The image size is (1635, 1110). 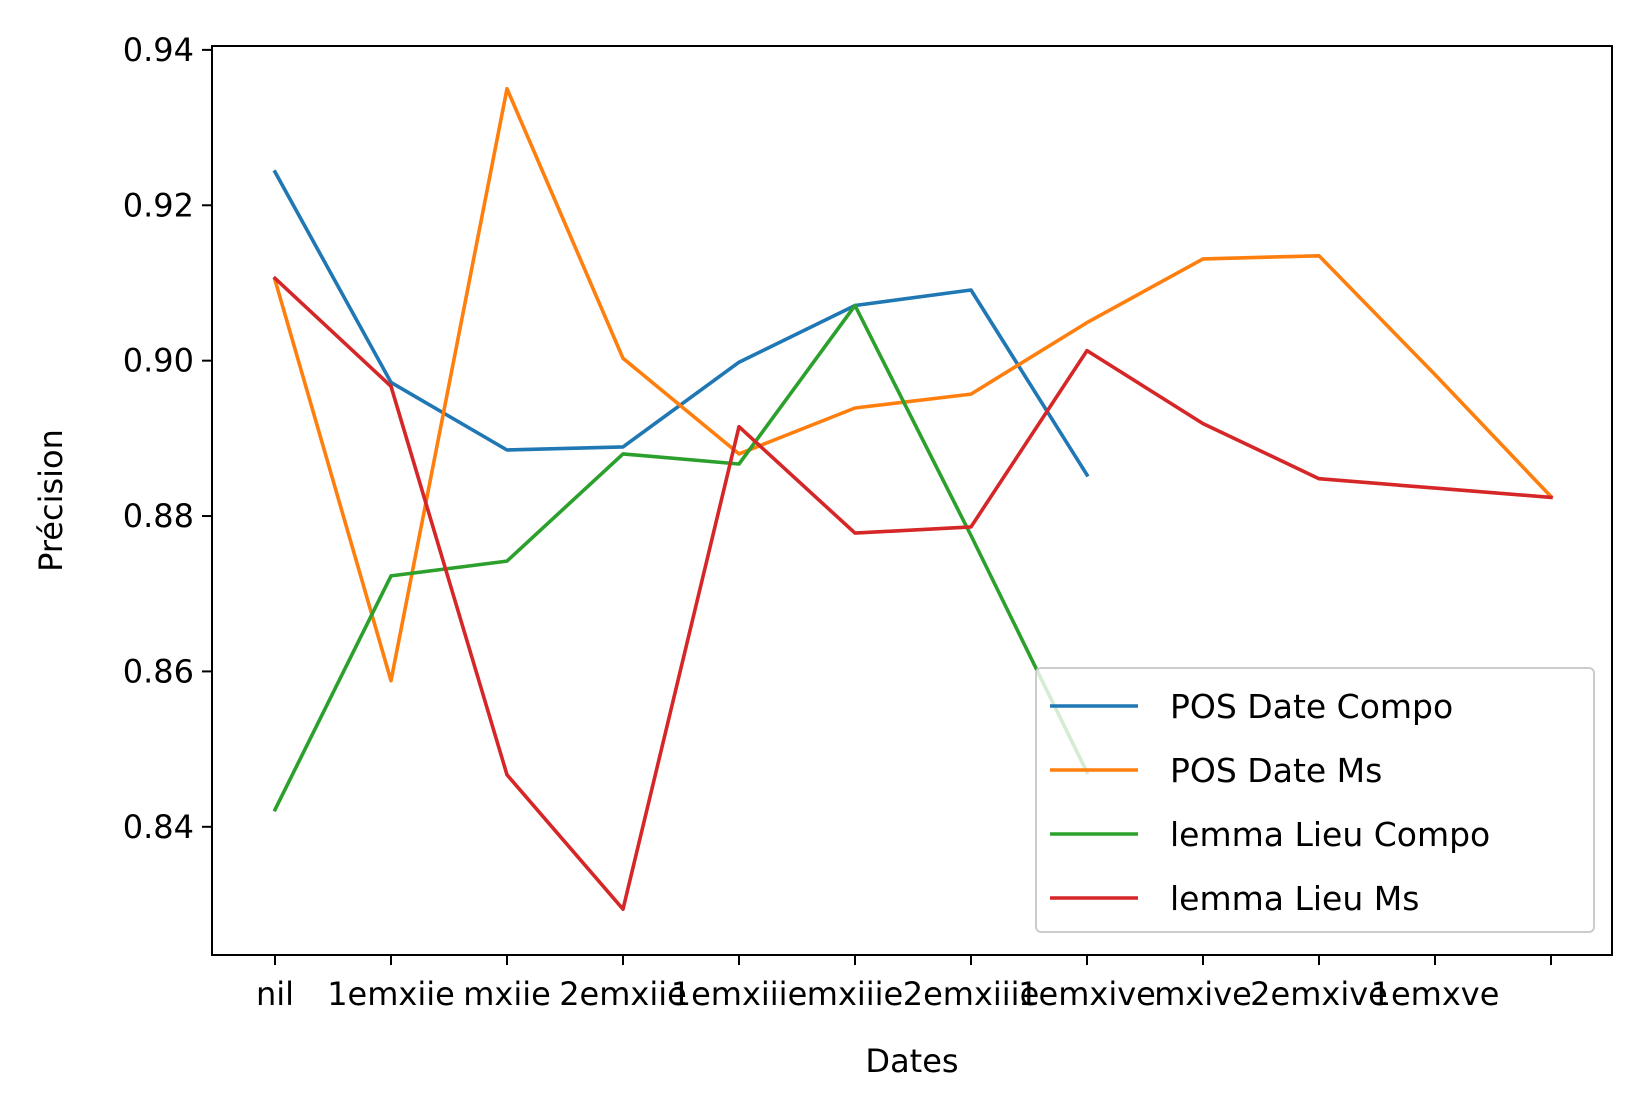 What do you see at coordinates (1276, 770) in the screenshot?
I see `legend-label-1: POS Date Ms` at bounding box center [1276, 770].